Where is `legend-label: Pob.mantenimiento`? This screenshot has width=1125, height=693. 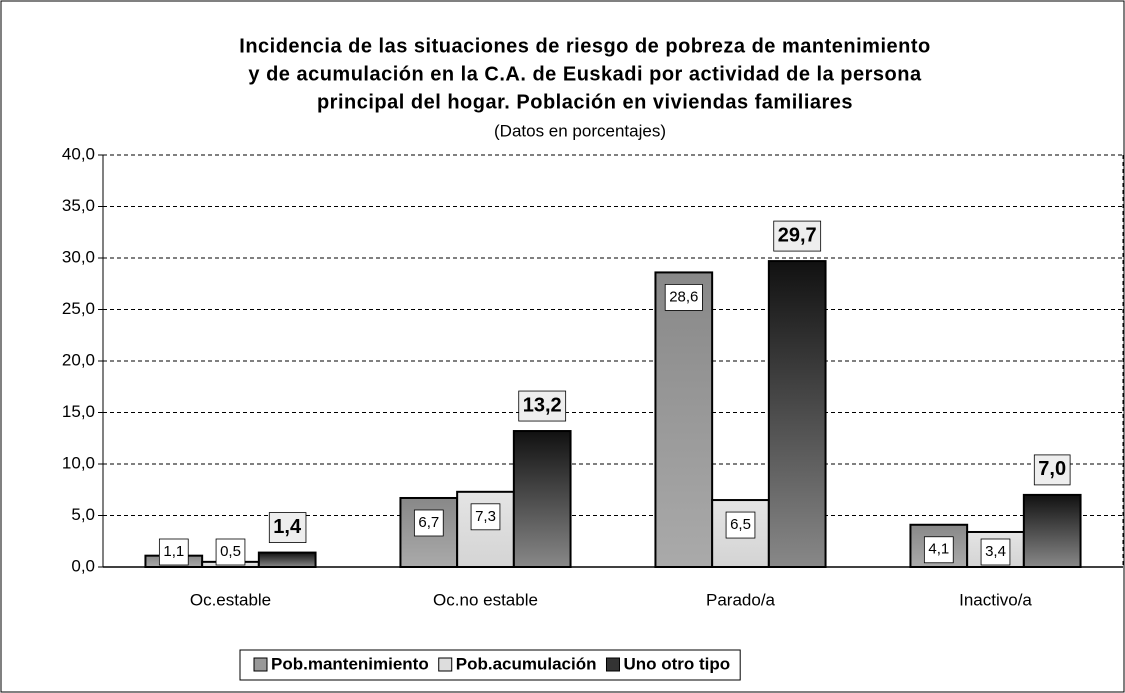
legend-label: Pob.mantenimiento is located at coordinates (350, 663).